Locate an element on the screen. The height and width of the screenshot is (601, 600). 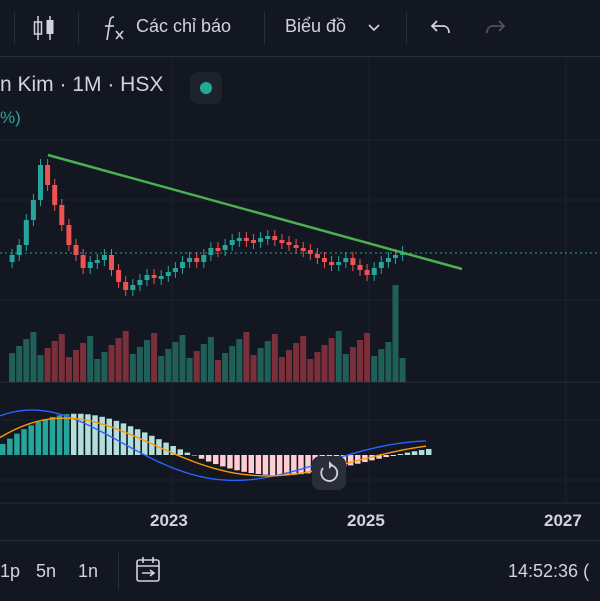
range-5n-button: 5n is located at coordinates (46, 571).